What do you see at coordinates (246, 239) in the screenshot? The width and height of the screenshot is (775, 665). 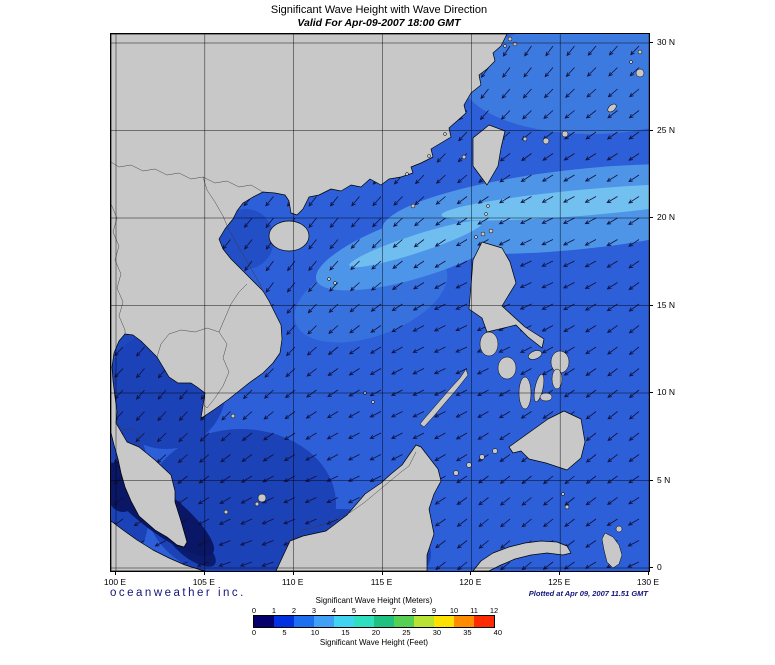 I see `gulf-of-tonkin-shading` at bounding box center [246, 239].